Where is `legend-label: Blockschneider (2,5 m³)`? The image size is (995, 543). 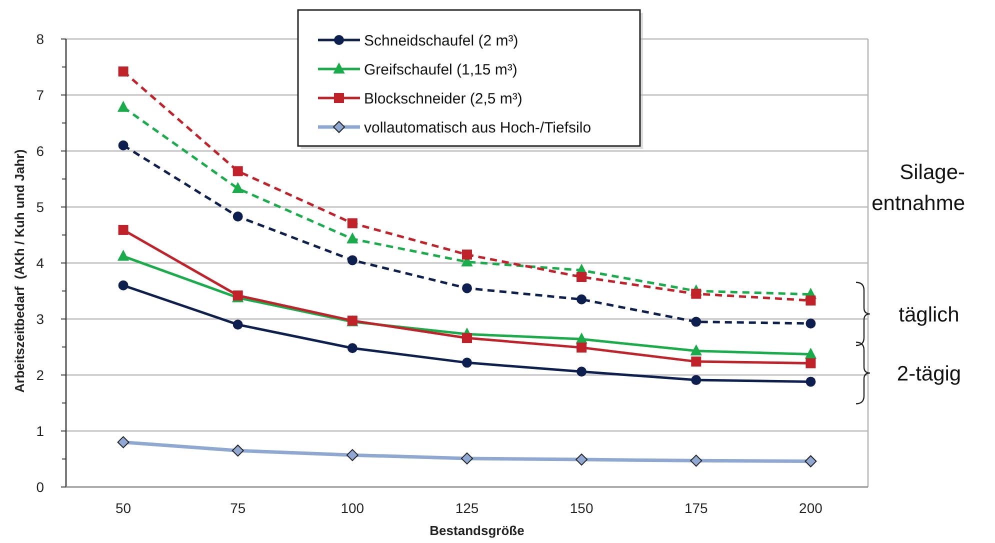 legend-label: Blockschneider (2,5 m³) is located at coordinates (443, 99).